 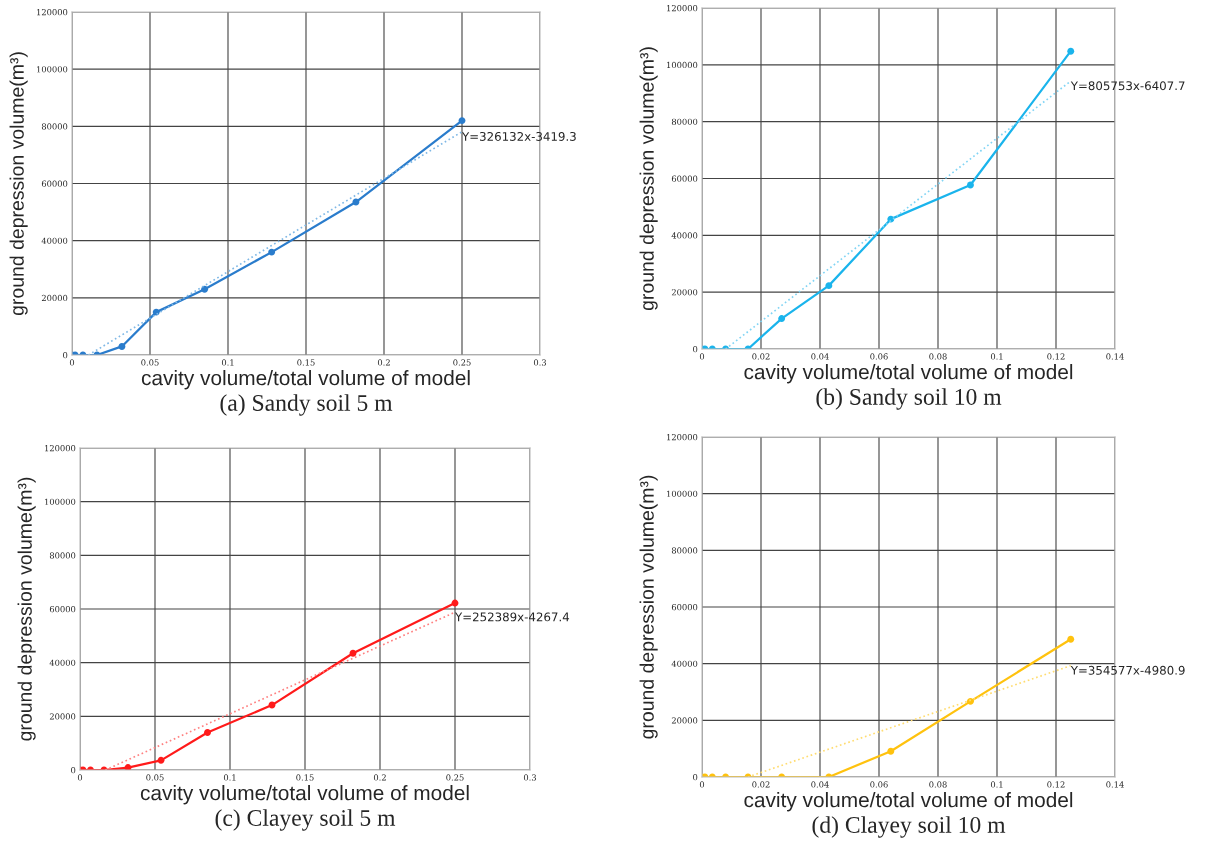 What do you see at coordinates (1127, 86) in the screenshot?
I see `annotation: Y=805753x-6407.7` at bounding box center [1127, 86].